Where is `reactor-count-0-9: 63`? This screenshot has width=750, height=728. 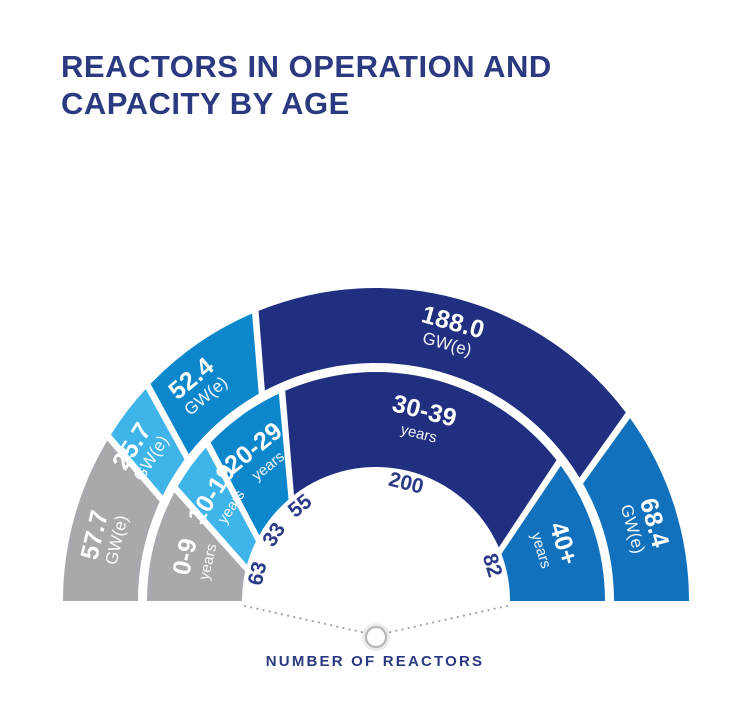
reactor-count-0-9: 63 is located at coordinates (258, 574).